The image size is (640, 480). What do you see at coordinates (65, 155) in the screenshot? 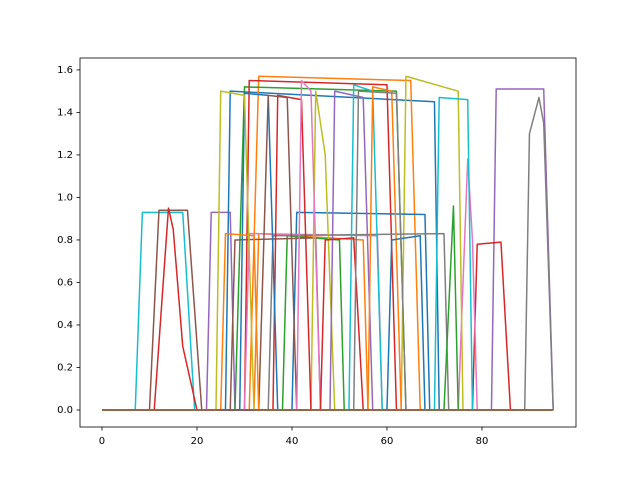
I see `y-tick-label: 1.2` at bounding box center [65, 155].